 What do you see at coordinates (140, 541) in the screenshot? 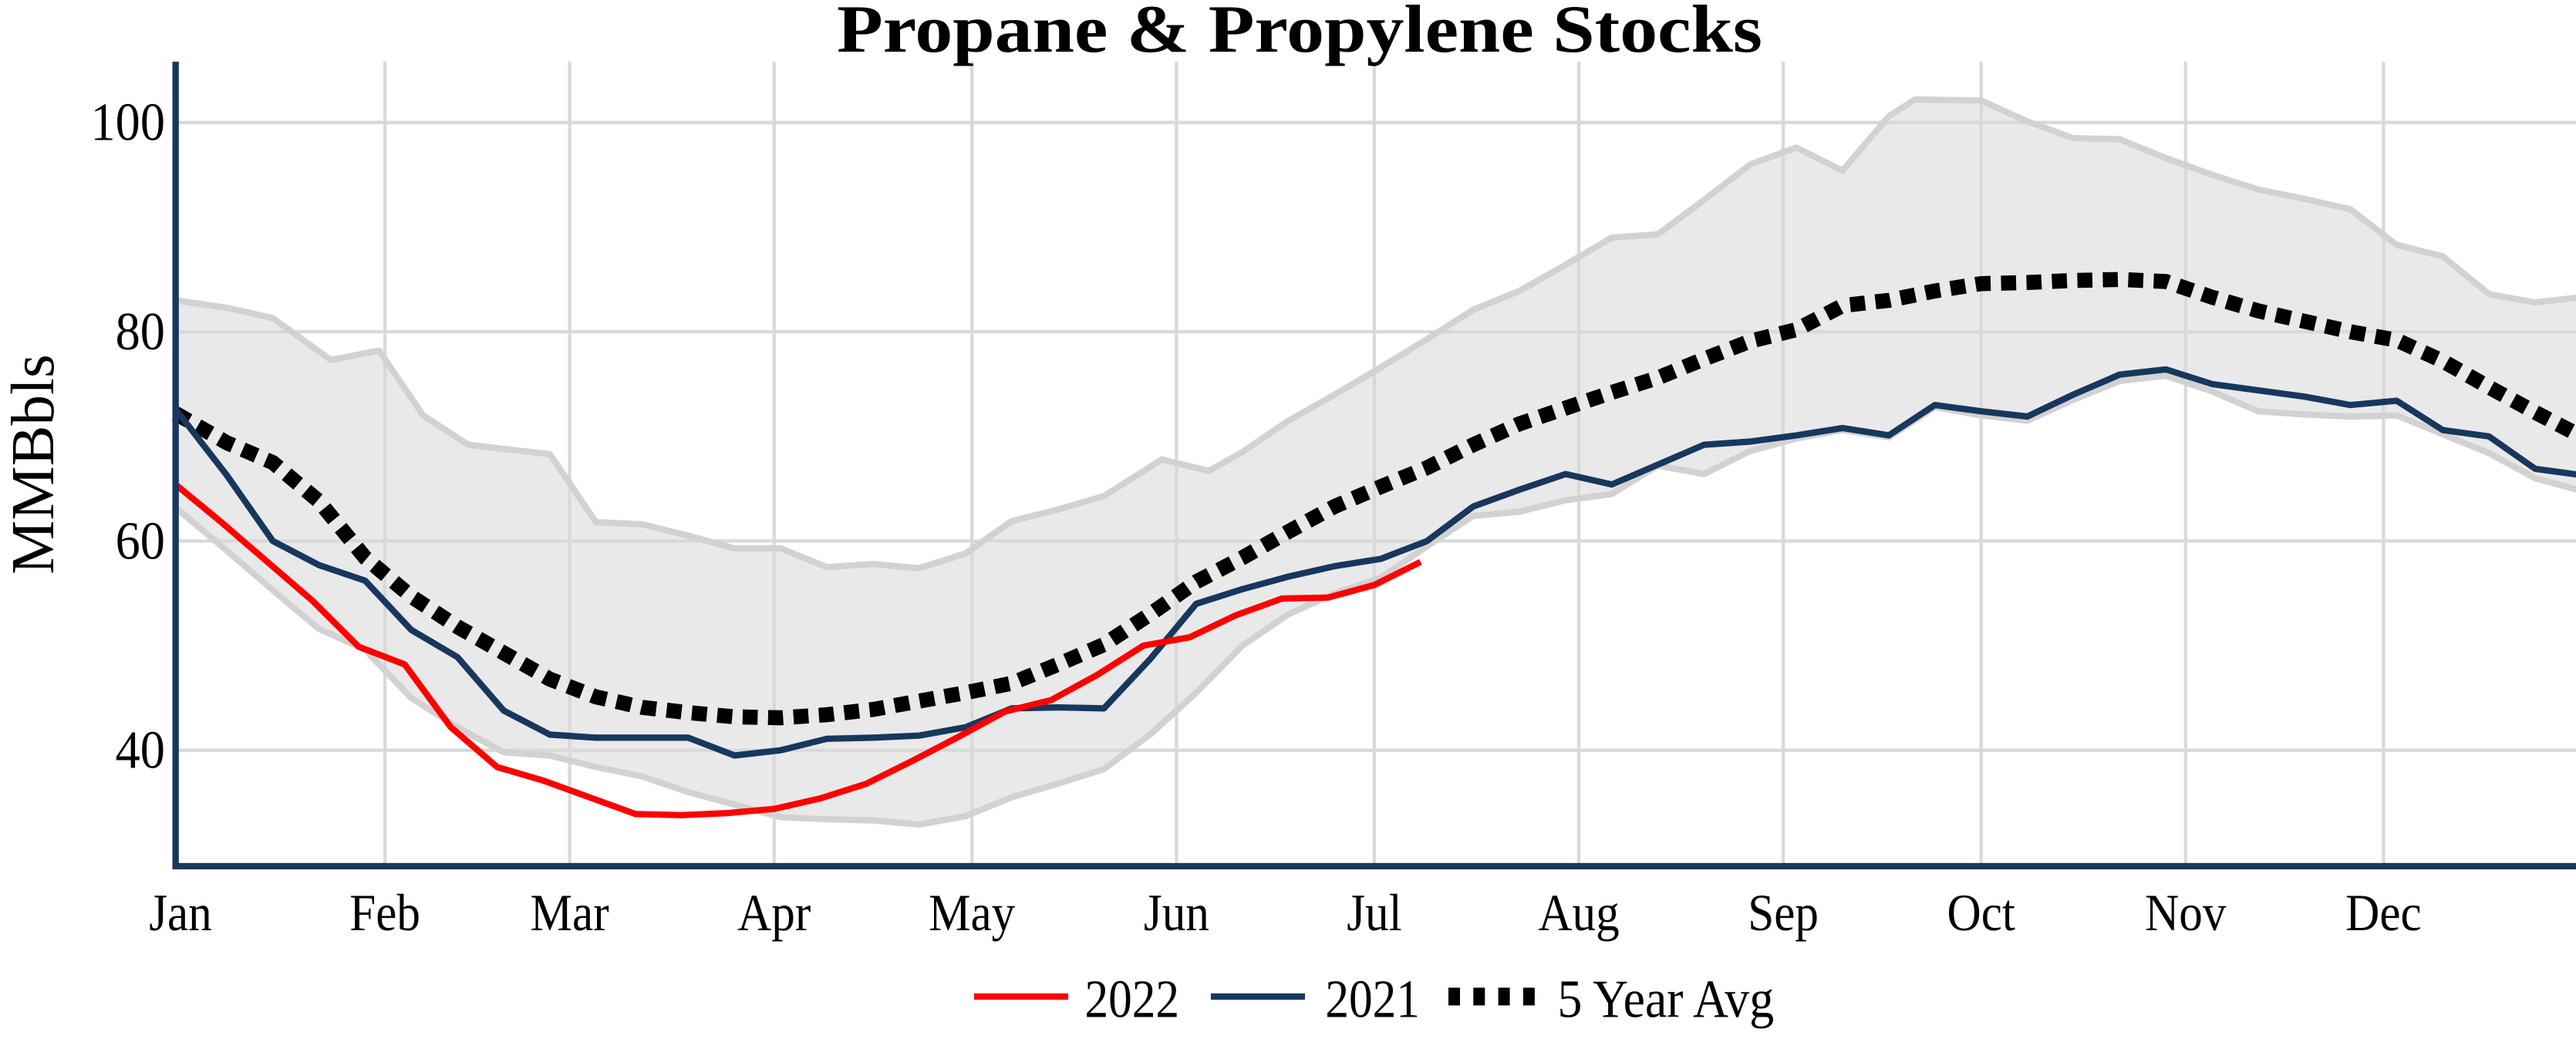
I see `svg-text: 60` at bounding box center [140, 541].